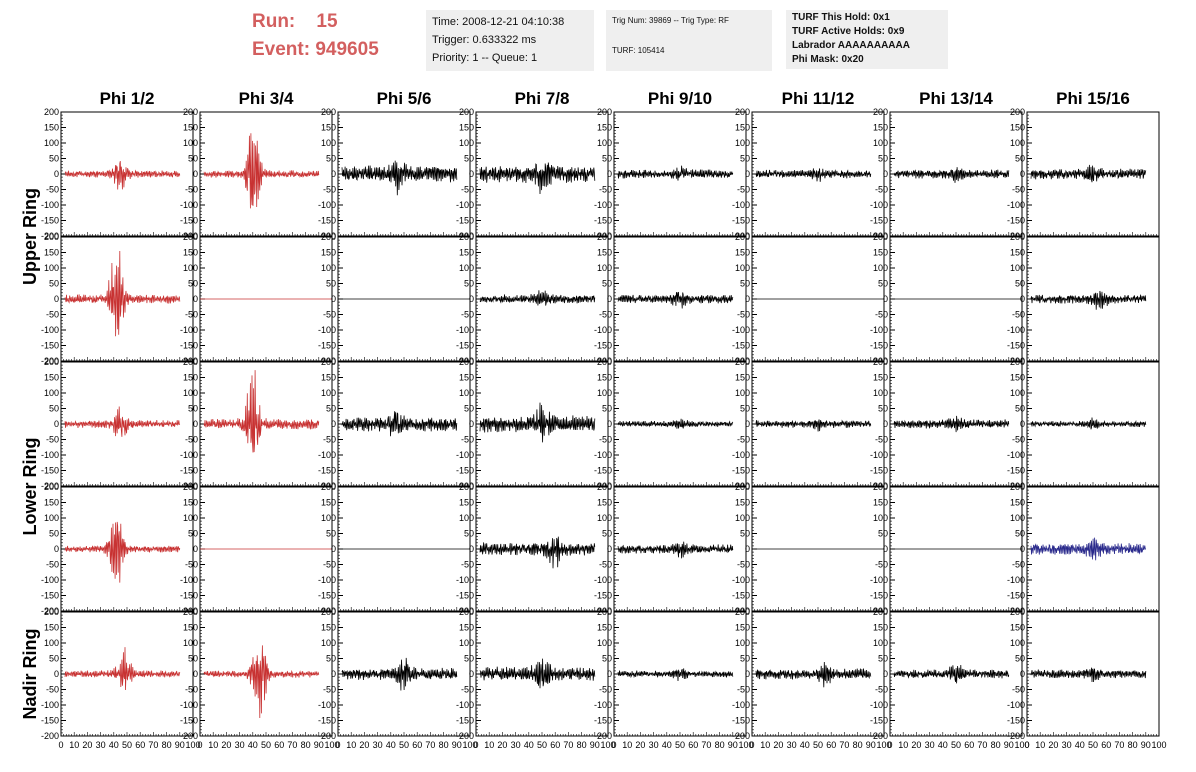  Describe the element at coordinates (841, 17) in the screenshot. I see `turf-hold-line: TURF This Hold: 0x1` at that location.